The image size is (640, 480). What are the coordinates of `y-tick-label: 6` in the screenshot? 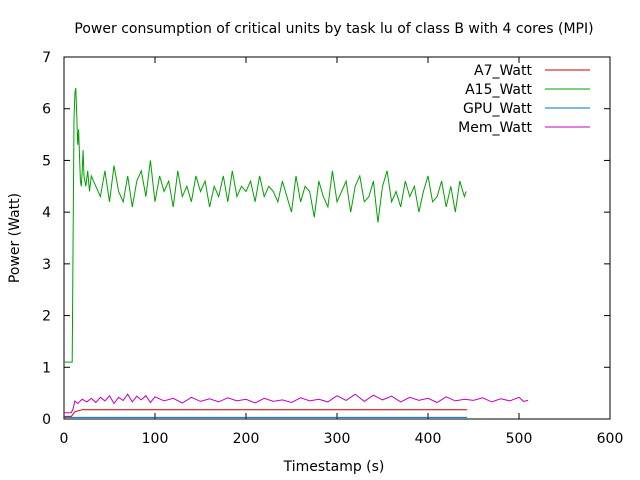 It's located at (46, 110).